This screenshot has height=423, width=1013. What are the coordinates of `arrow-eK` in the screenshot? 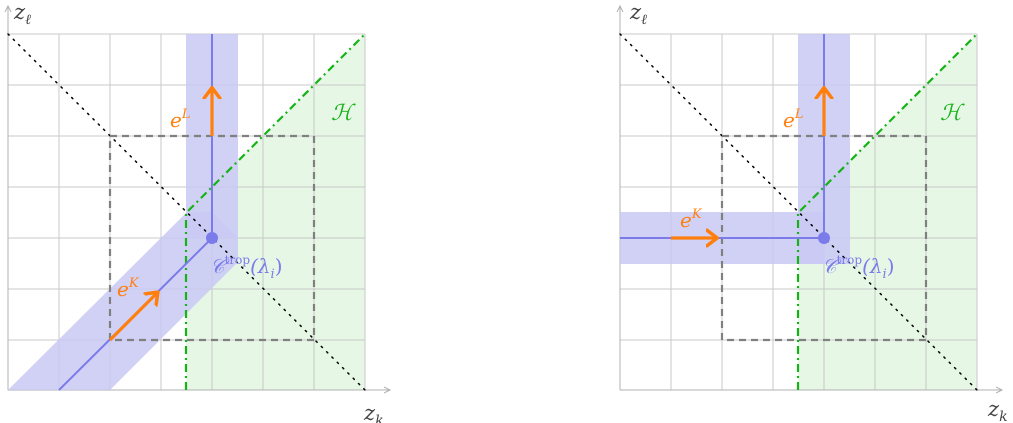 It's located at (132, 317).